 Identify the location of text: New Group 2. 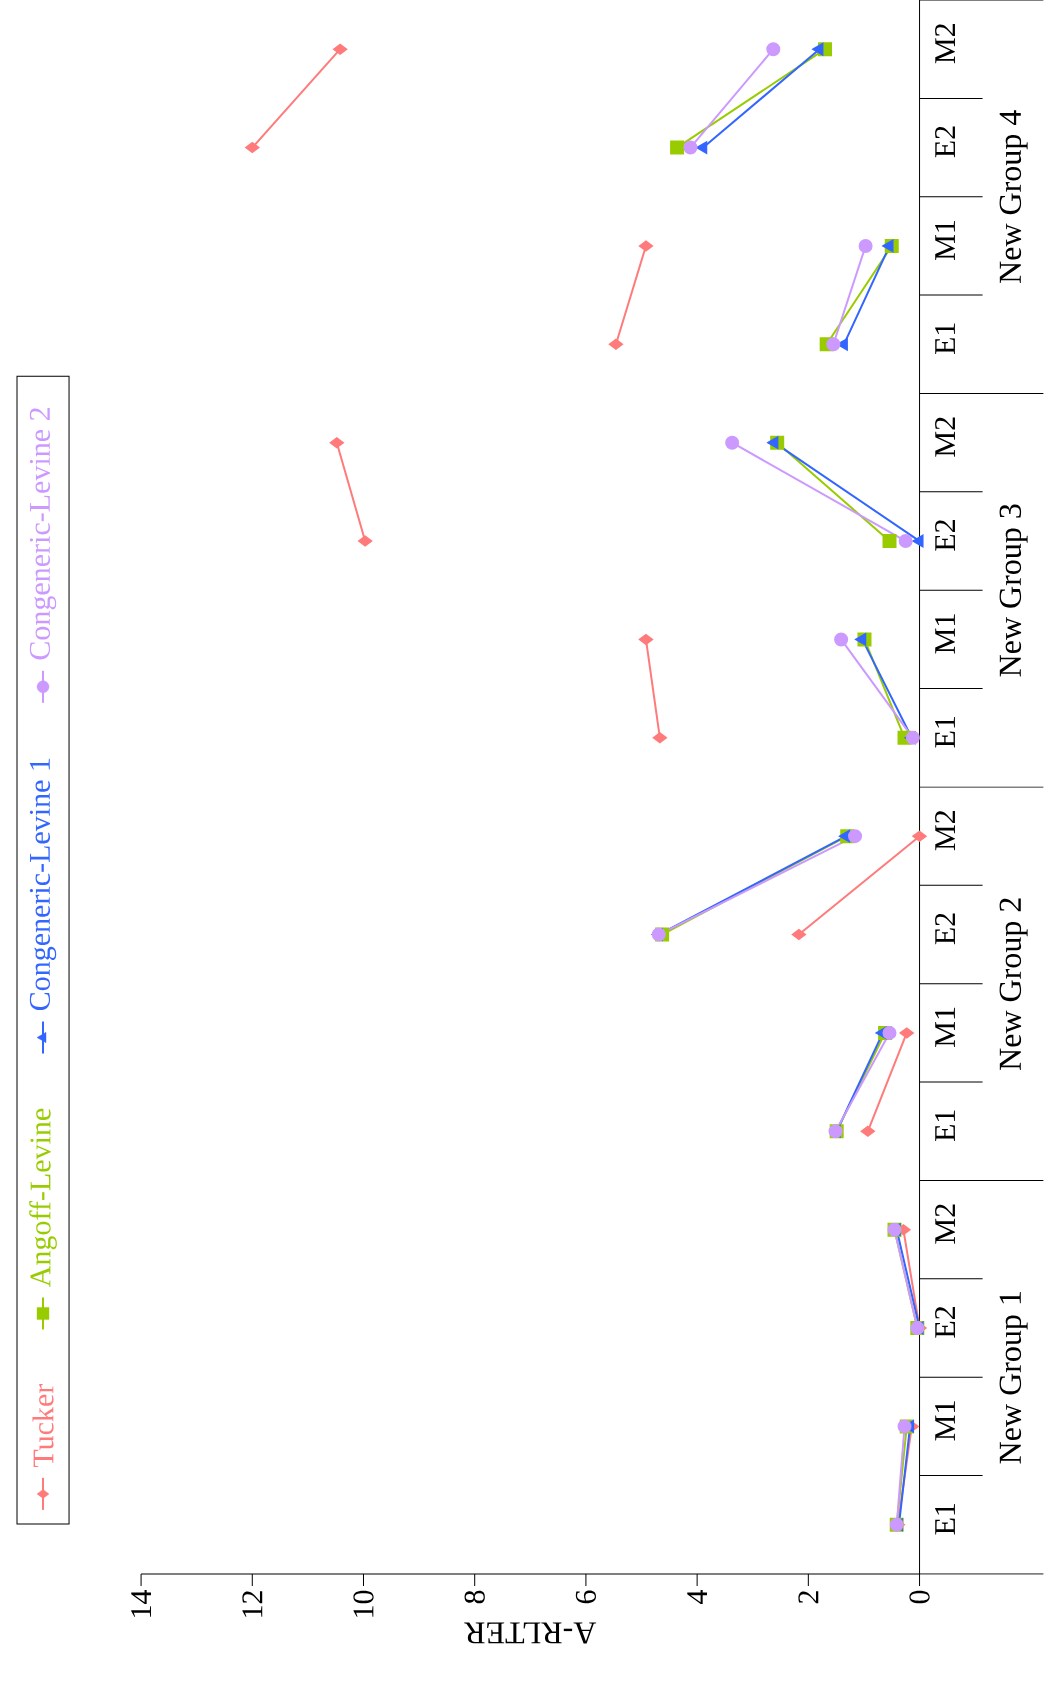
(1013, 984).